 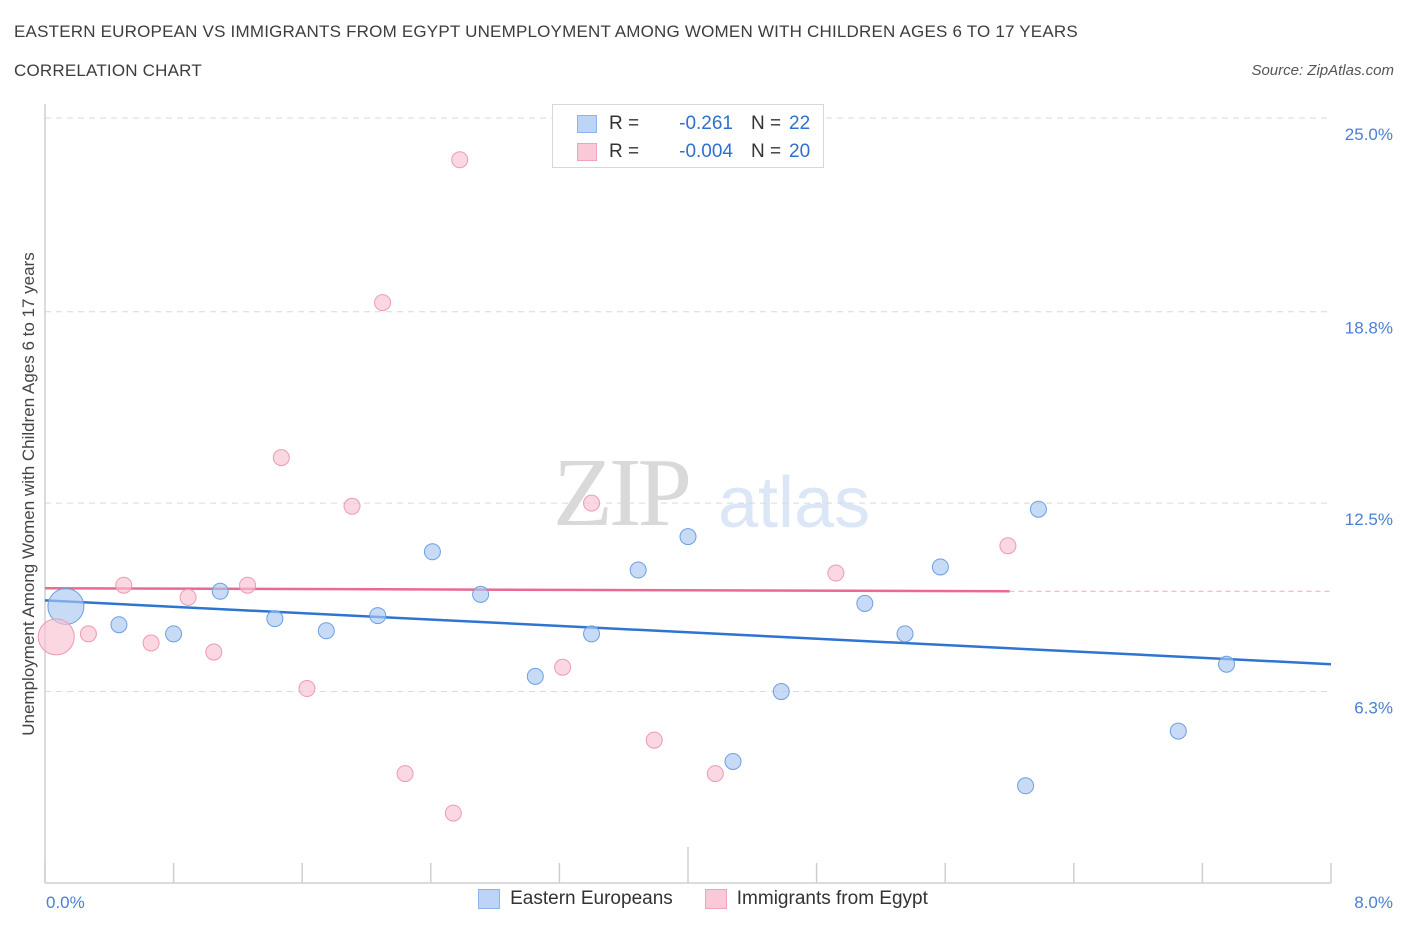 What do you see at coordinates (688, 632) in the screenshot?
I see `trend-line-blue` at bounding box center [688, 632].